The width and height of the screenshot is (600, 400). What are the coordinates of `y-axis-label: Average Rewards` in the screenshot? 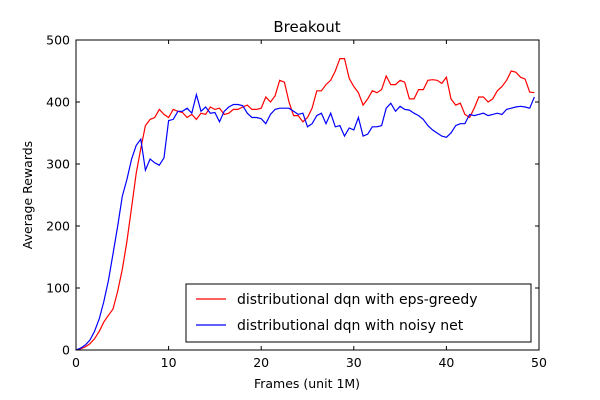 It's located at (27, 195).